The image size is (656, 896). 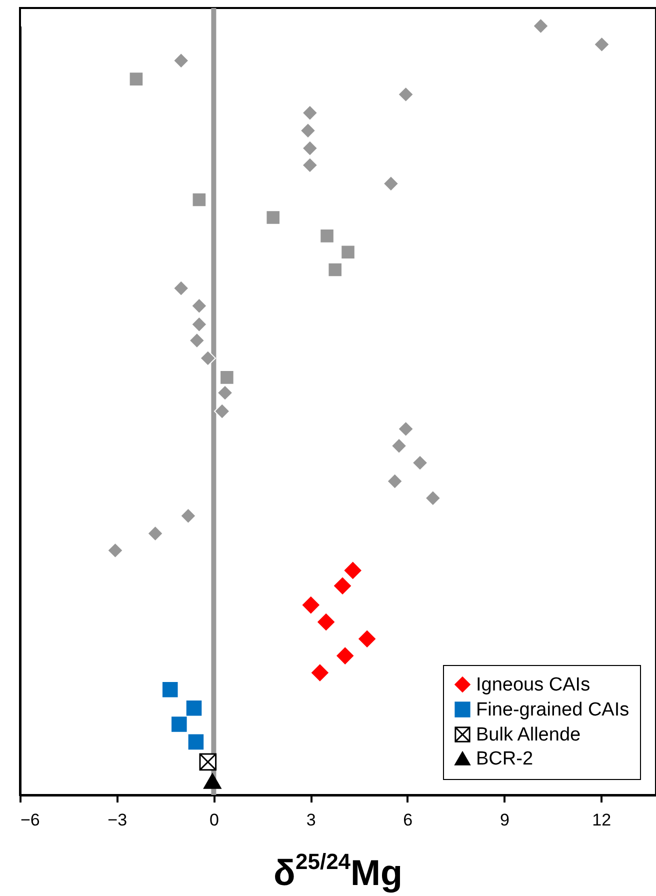 What do you see at coordinates (553, 710) in the screenshot?
I see `legend-label: Fine-grained CAIs` at bounding box center [553, 710].